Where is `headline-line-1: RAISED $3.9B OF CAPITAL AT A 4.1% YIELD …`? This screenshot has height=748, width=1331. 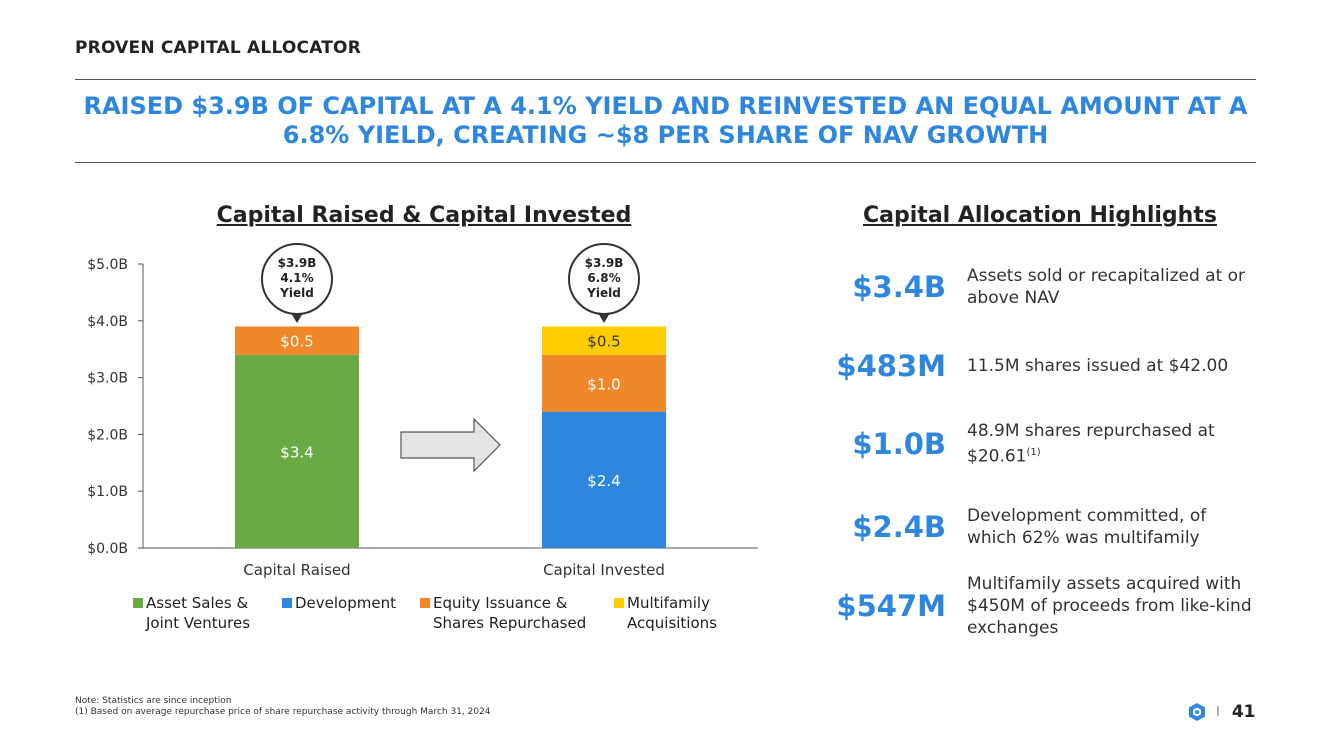 headline-line-1: RAISED $3.9B OF CAPITAL AT A 4.1% YIELD … is located at coordinates (665, 106).